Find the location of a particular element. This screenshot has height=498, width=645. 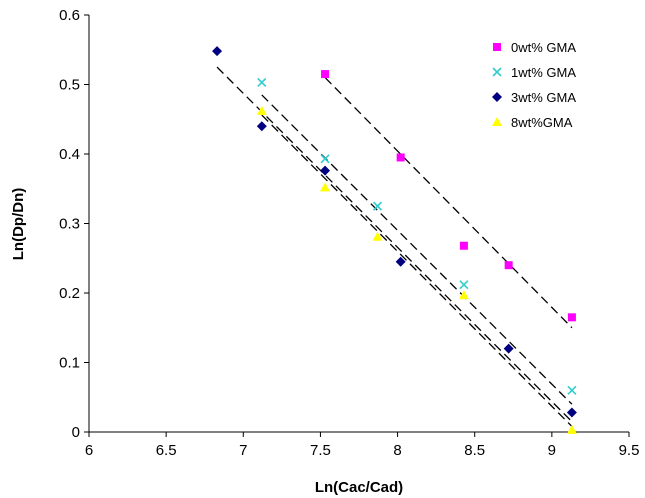

y-tick-label: 0.3 is located at coordinates (69, 224).